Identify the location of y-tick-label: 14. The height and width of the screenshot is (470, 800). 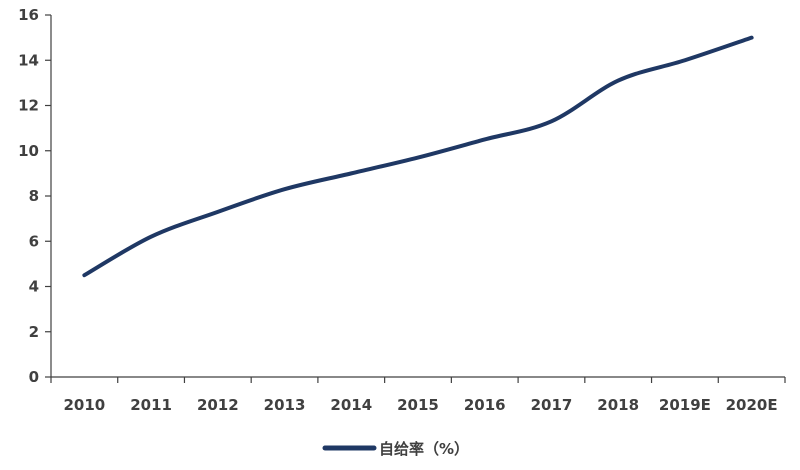
(28, 60).